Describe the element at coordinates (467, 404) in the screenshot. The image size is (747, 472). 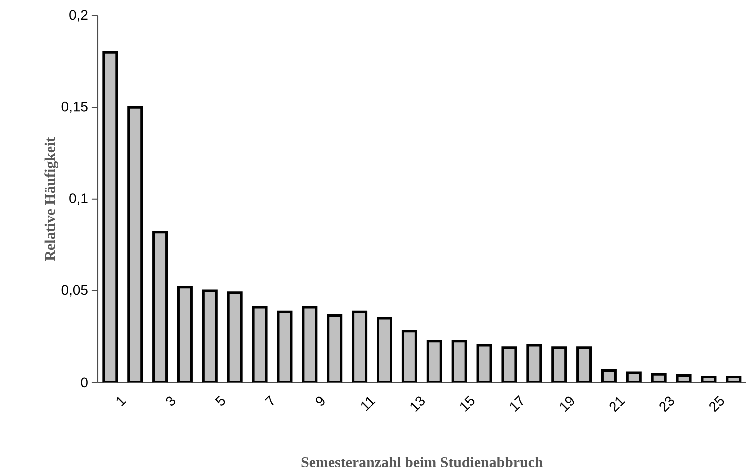
I see `x-tick-label: 15` at that location.